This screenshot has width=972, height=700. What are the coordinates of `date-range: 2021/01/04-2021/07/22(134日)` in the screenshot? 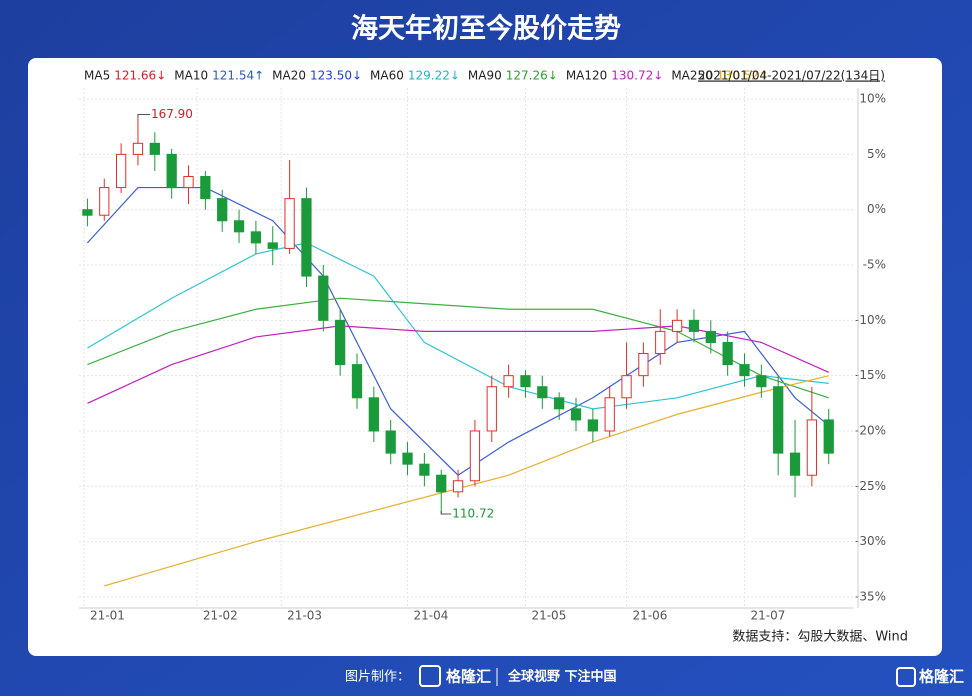 It's located at (791, 76).